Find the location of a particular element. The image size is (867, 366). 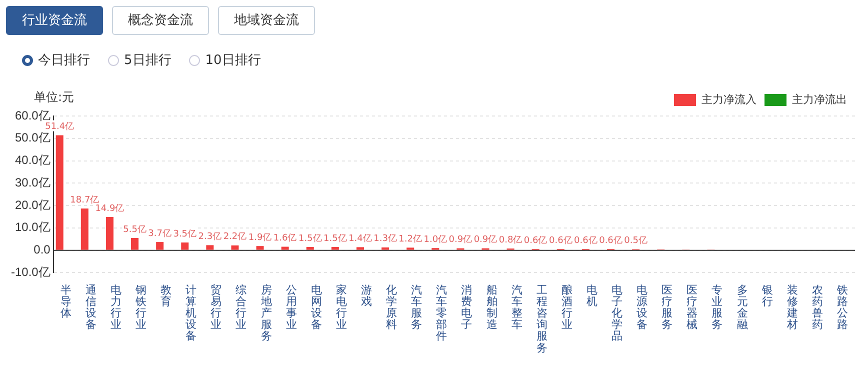

x-tick-label: 游戏 is located at coordinates (366, 296).